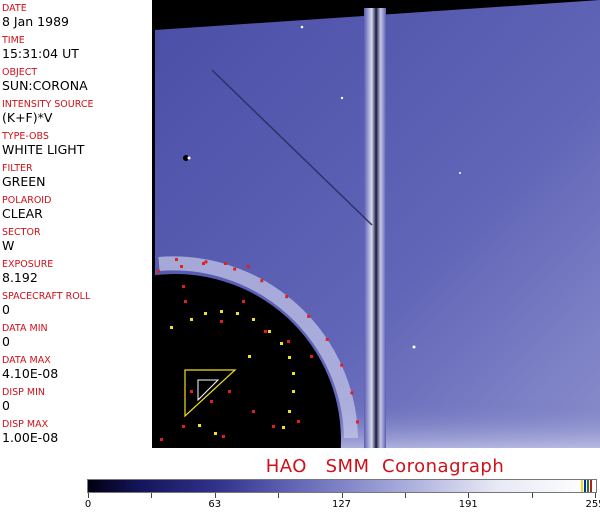  I want to click on grid-markers, so click(258, 349).